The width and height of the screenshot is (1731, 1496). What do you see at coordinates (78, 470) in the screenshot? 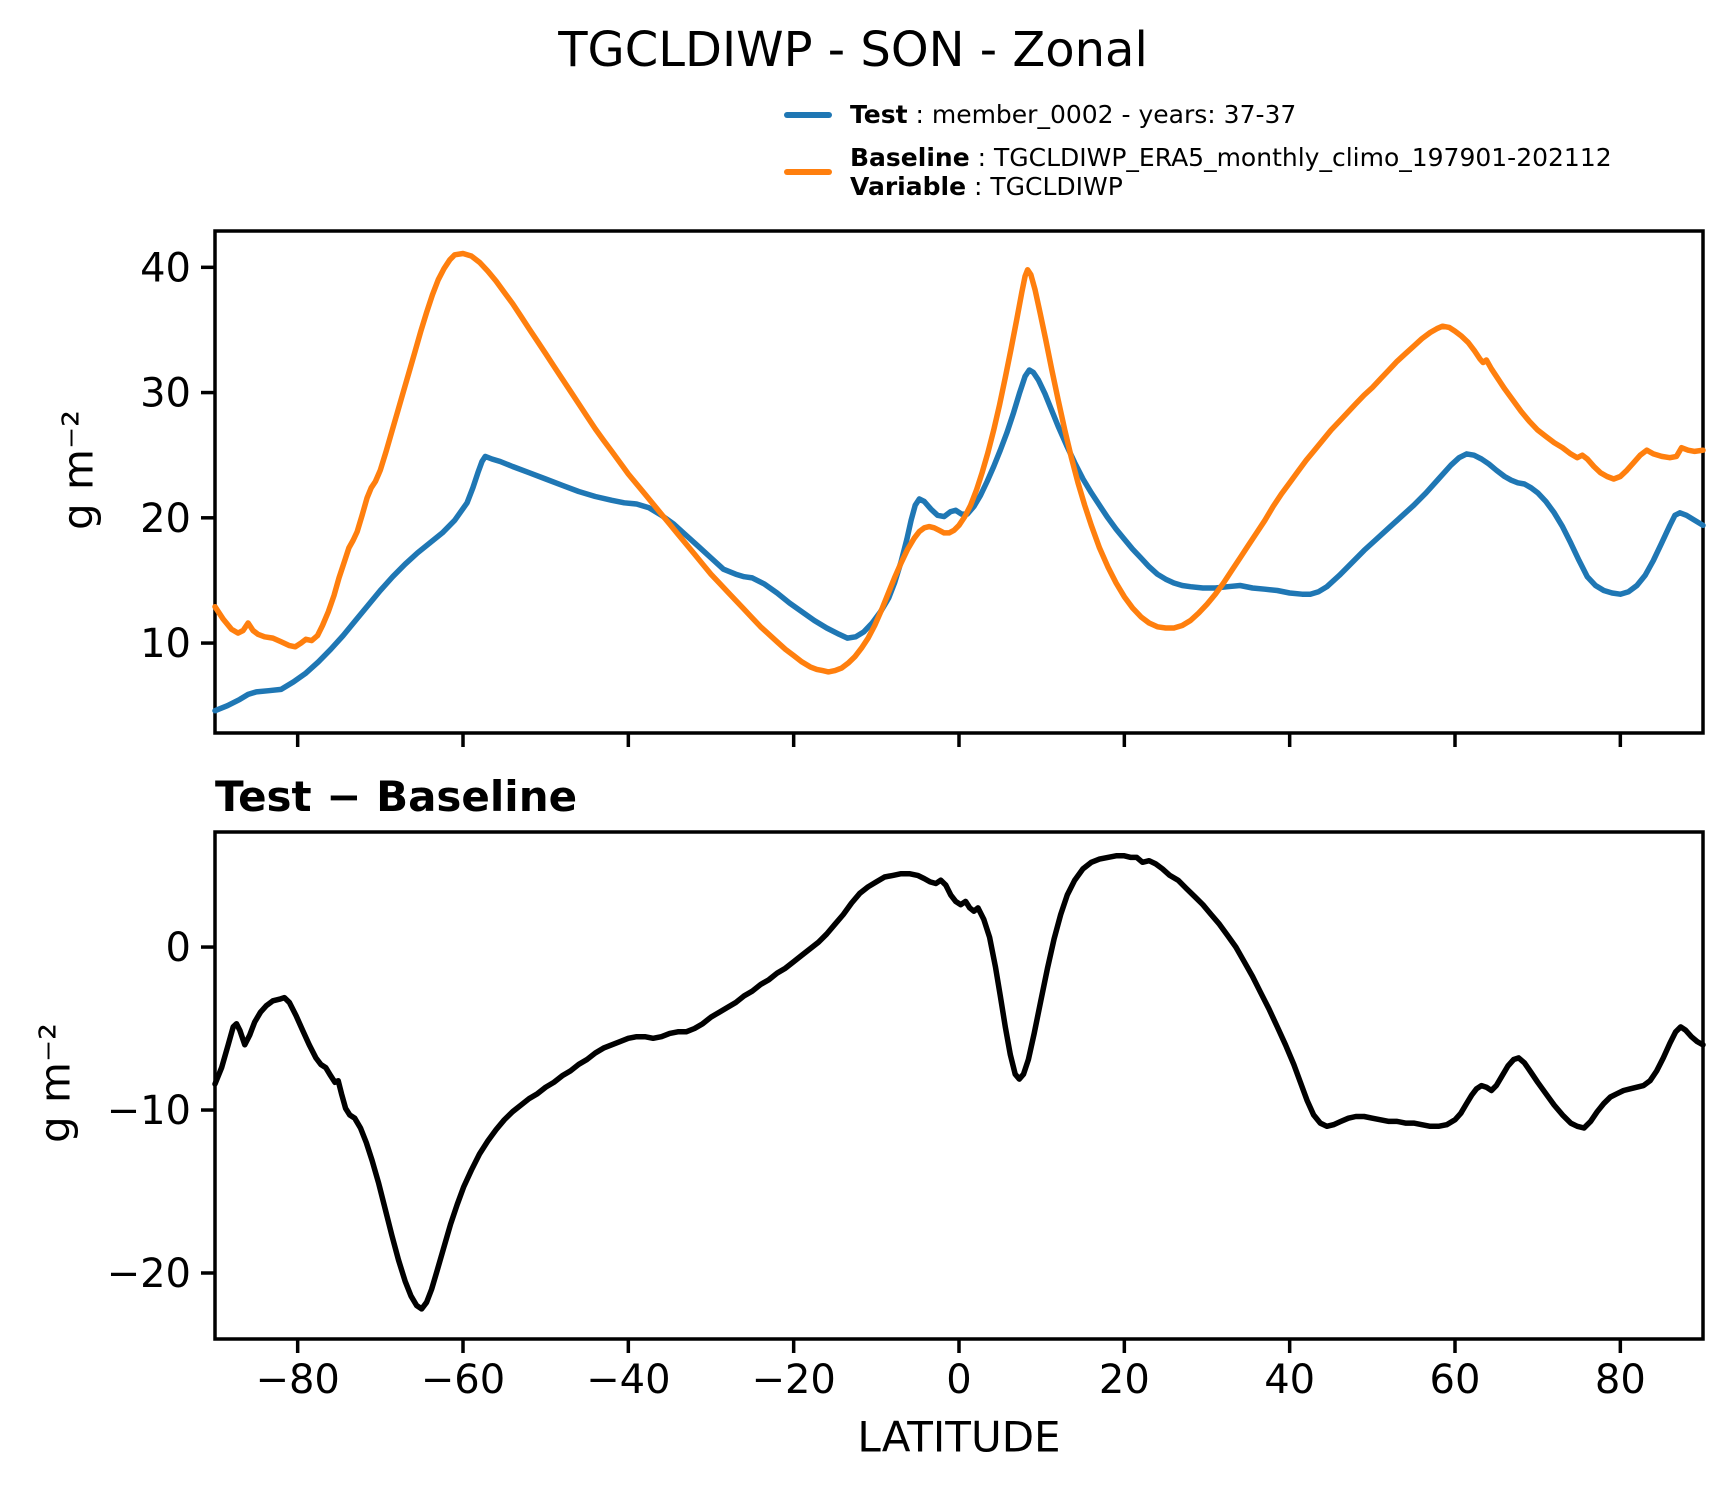
I see `top-y-axis-label: g m⁻²` at bounding box center [78, 470].